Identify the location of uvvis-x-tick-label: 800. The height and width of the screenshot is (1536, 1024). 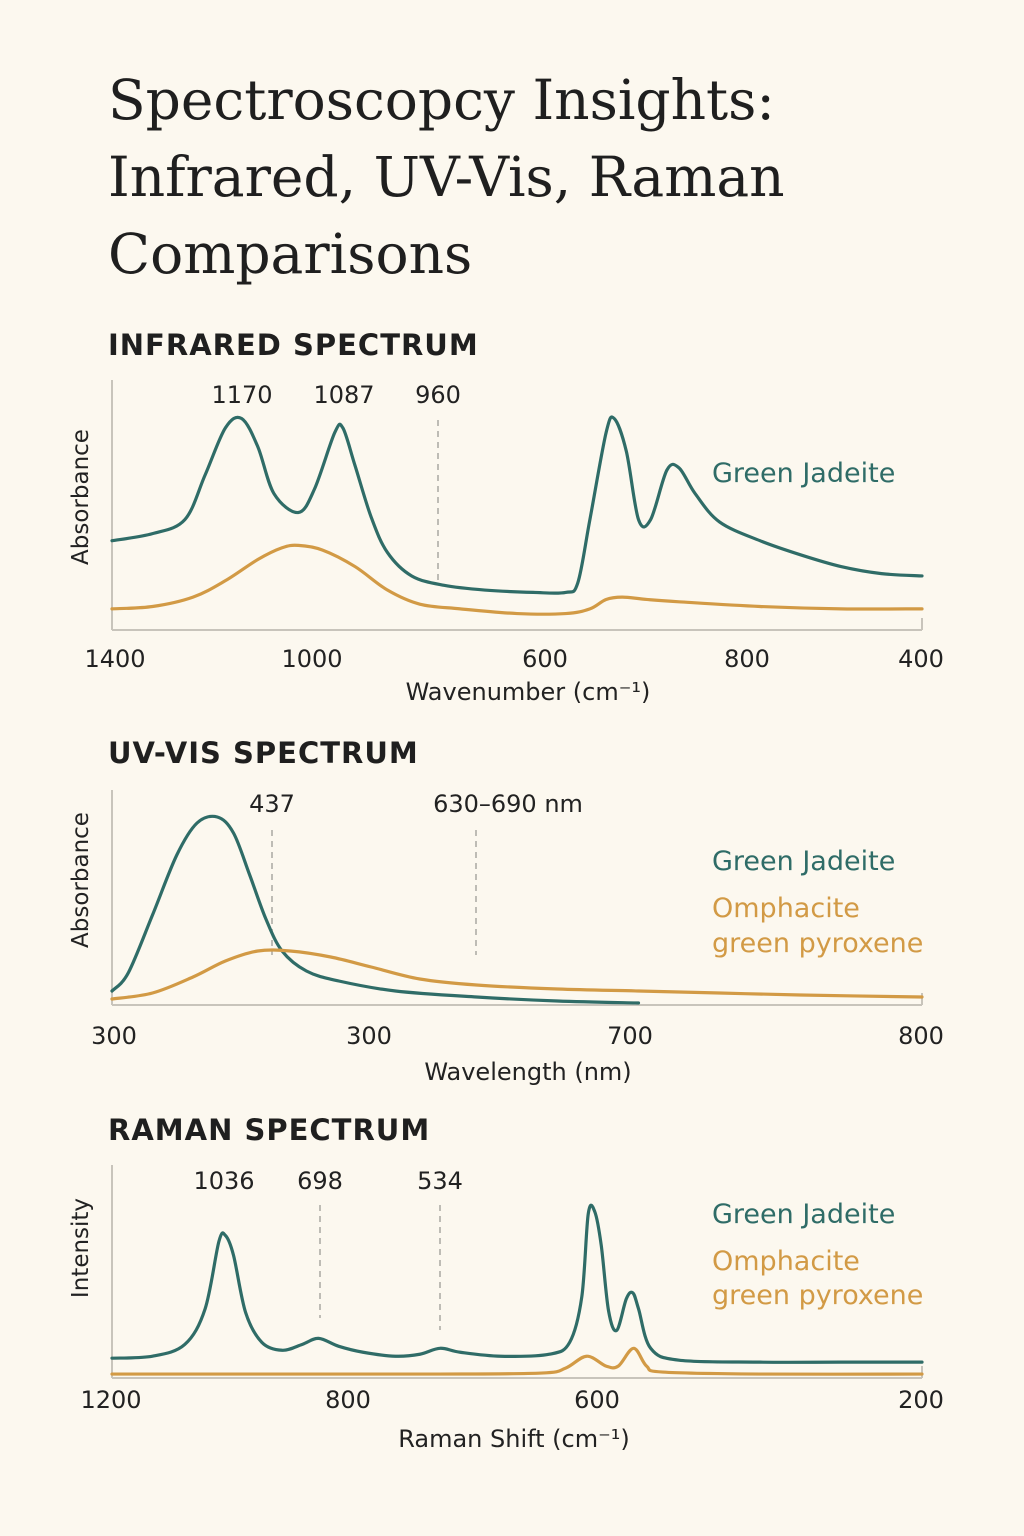
(921, 1036).